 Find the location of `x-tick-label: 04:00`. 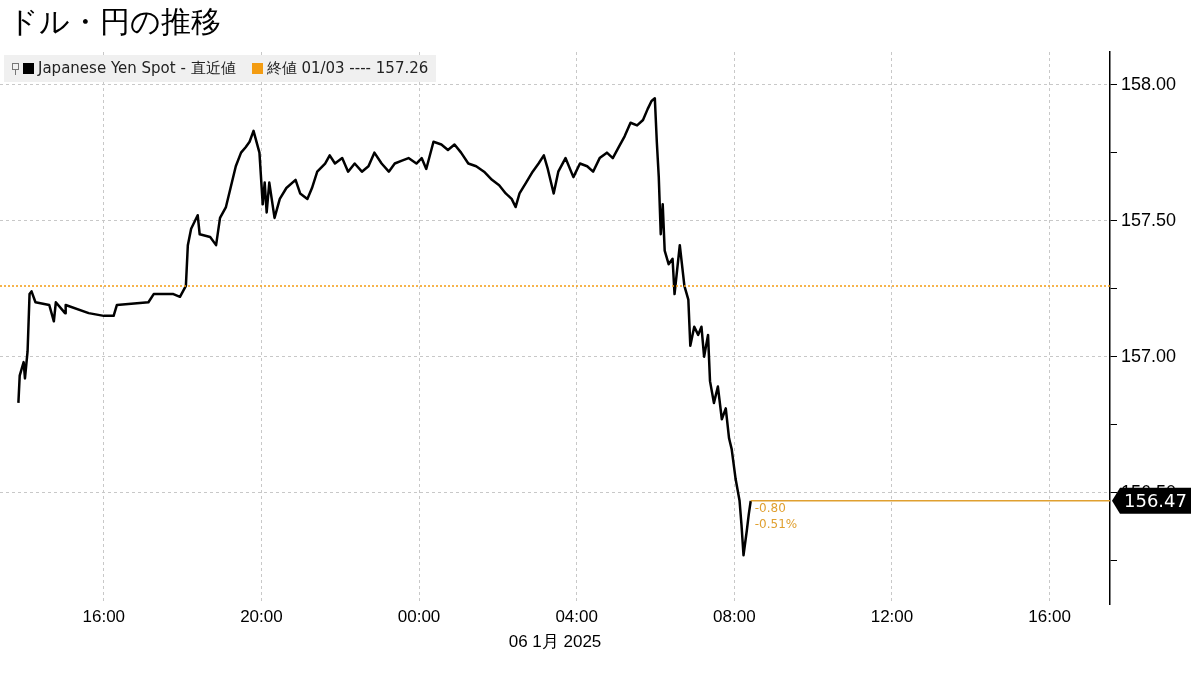

x-tick-label: 04:00 is located at coordinates (576, 617).